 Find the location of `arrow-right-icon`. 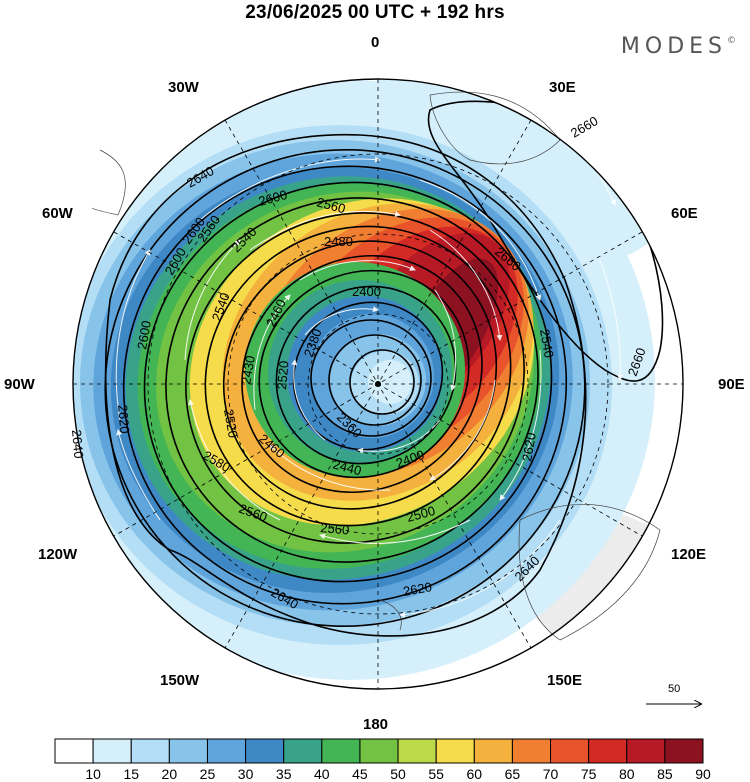

arrow-right-icon is located at coordinates (676, 704).